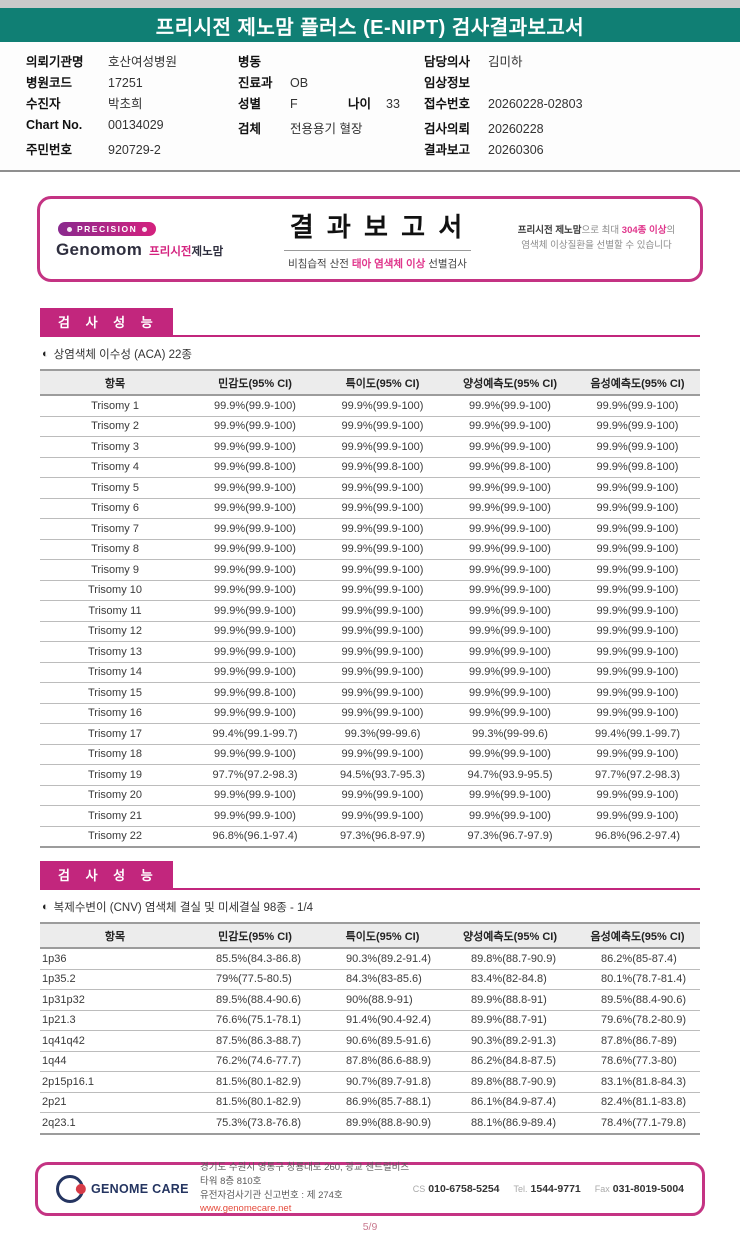  What do you see at coordinates (447, 129) in the screenshot?
I see `info-label: 검사의뢰` at bounding box center [447, 129].